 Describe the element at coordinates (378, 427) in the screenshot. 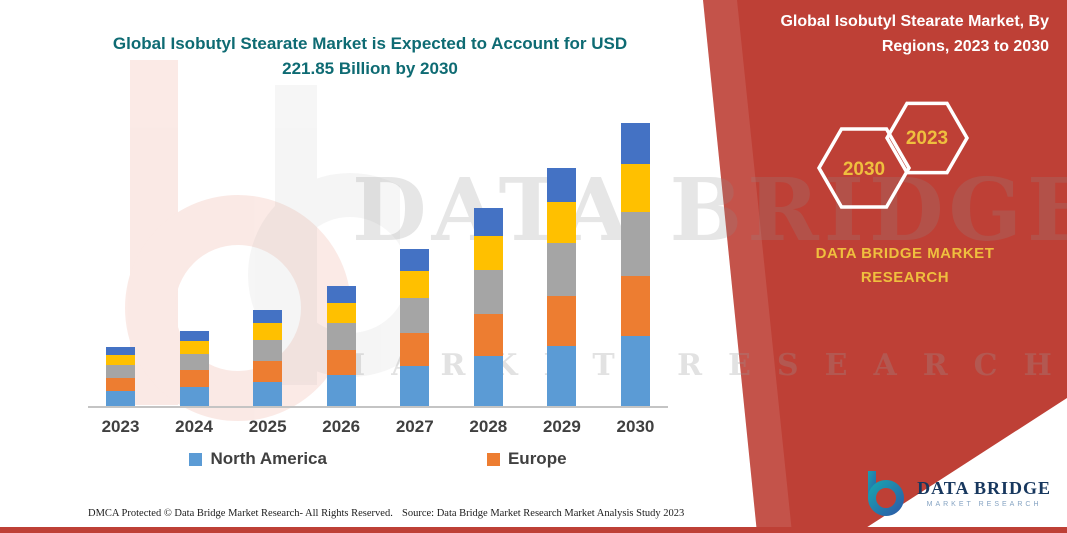

I see `x-axis-labels: 2023 2024 2025 2026 2027 2028 2029 2030` at that location.